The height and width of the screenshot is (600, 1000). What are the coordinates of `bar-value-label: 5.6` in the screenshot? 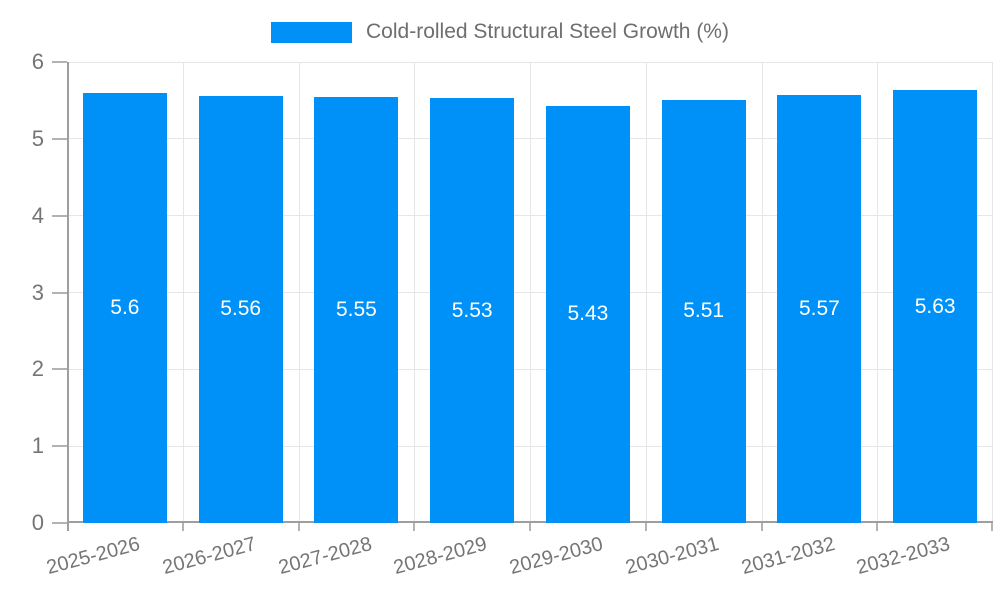 It's located at (125, 307).